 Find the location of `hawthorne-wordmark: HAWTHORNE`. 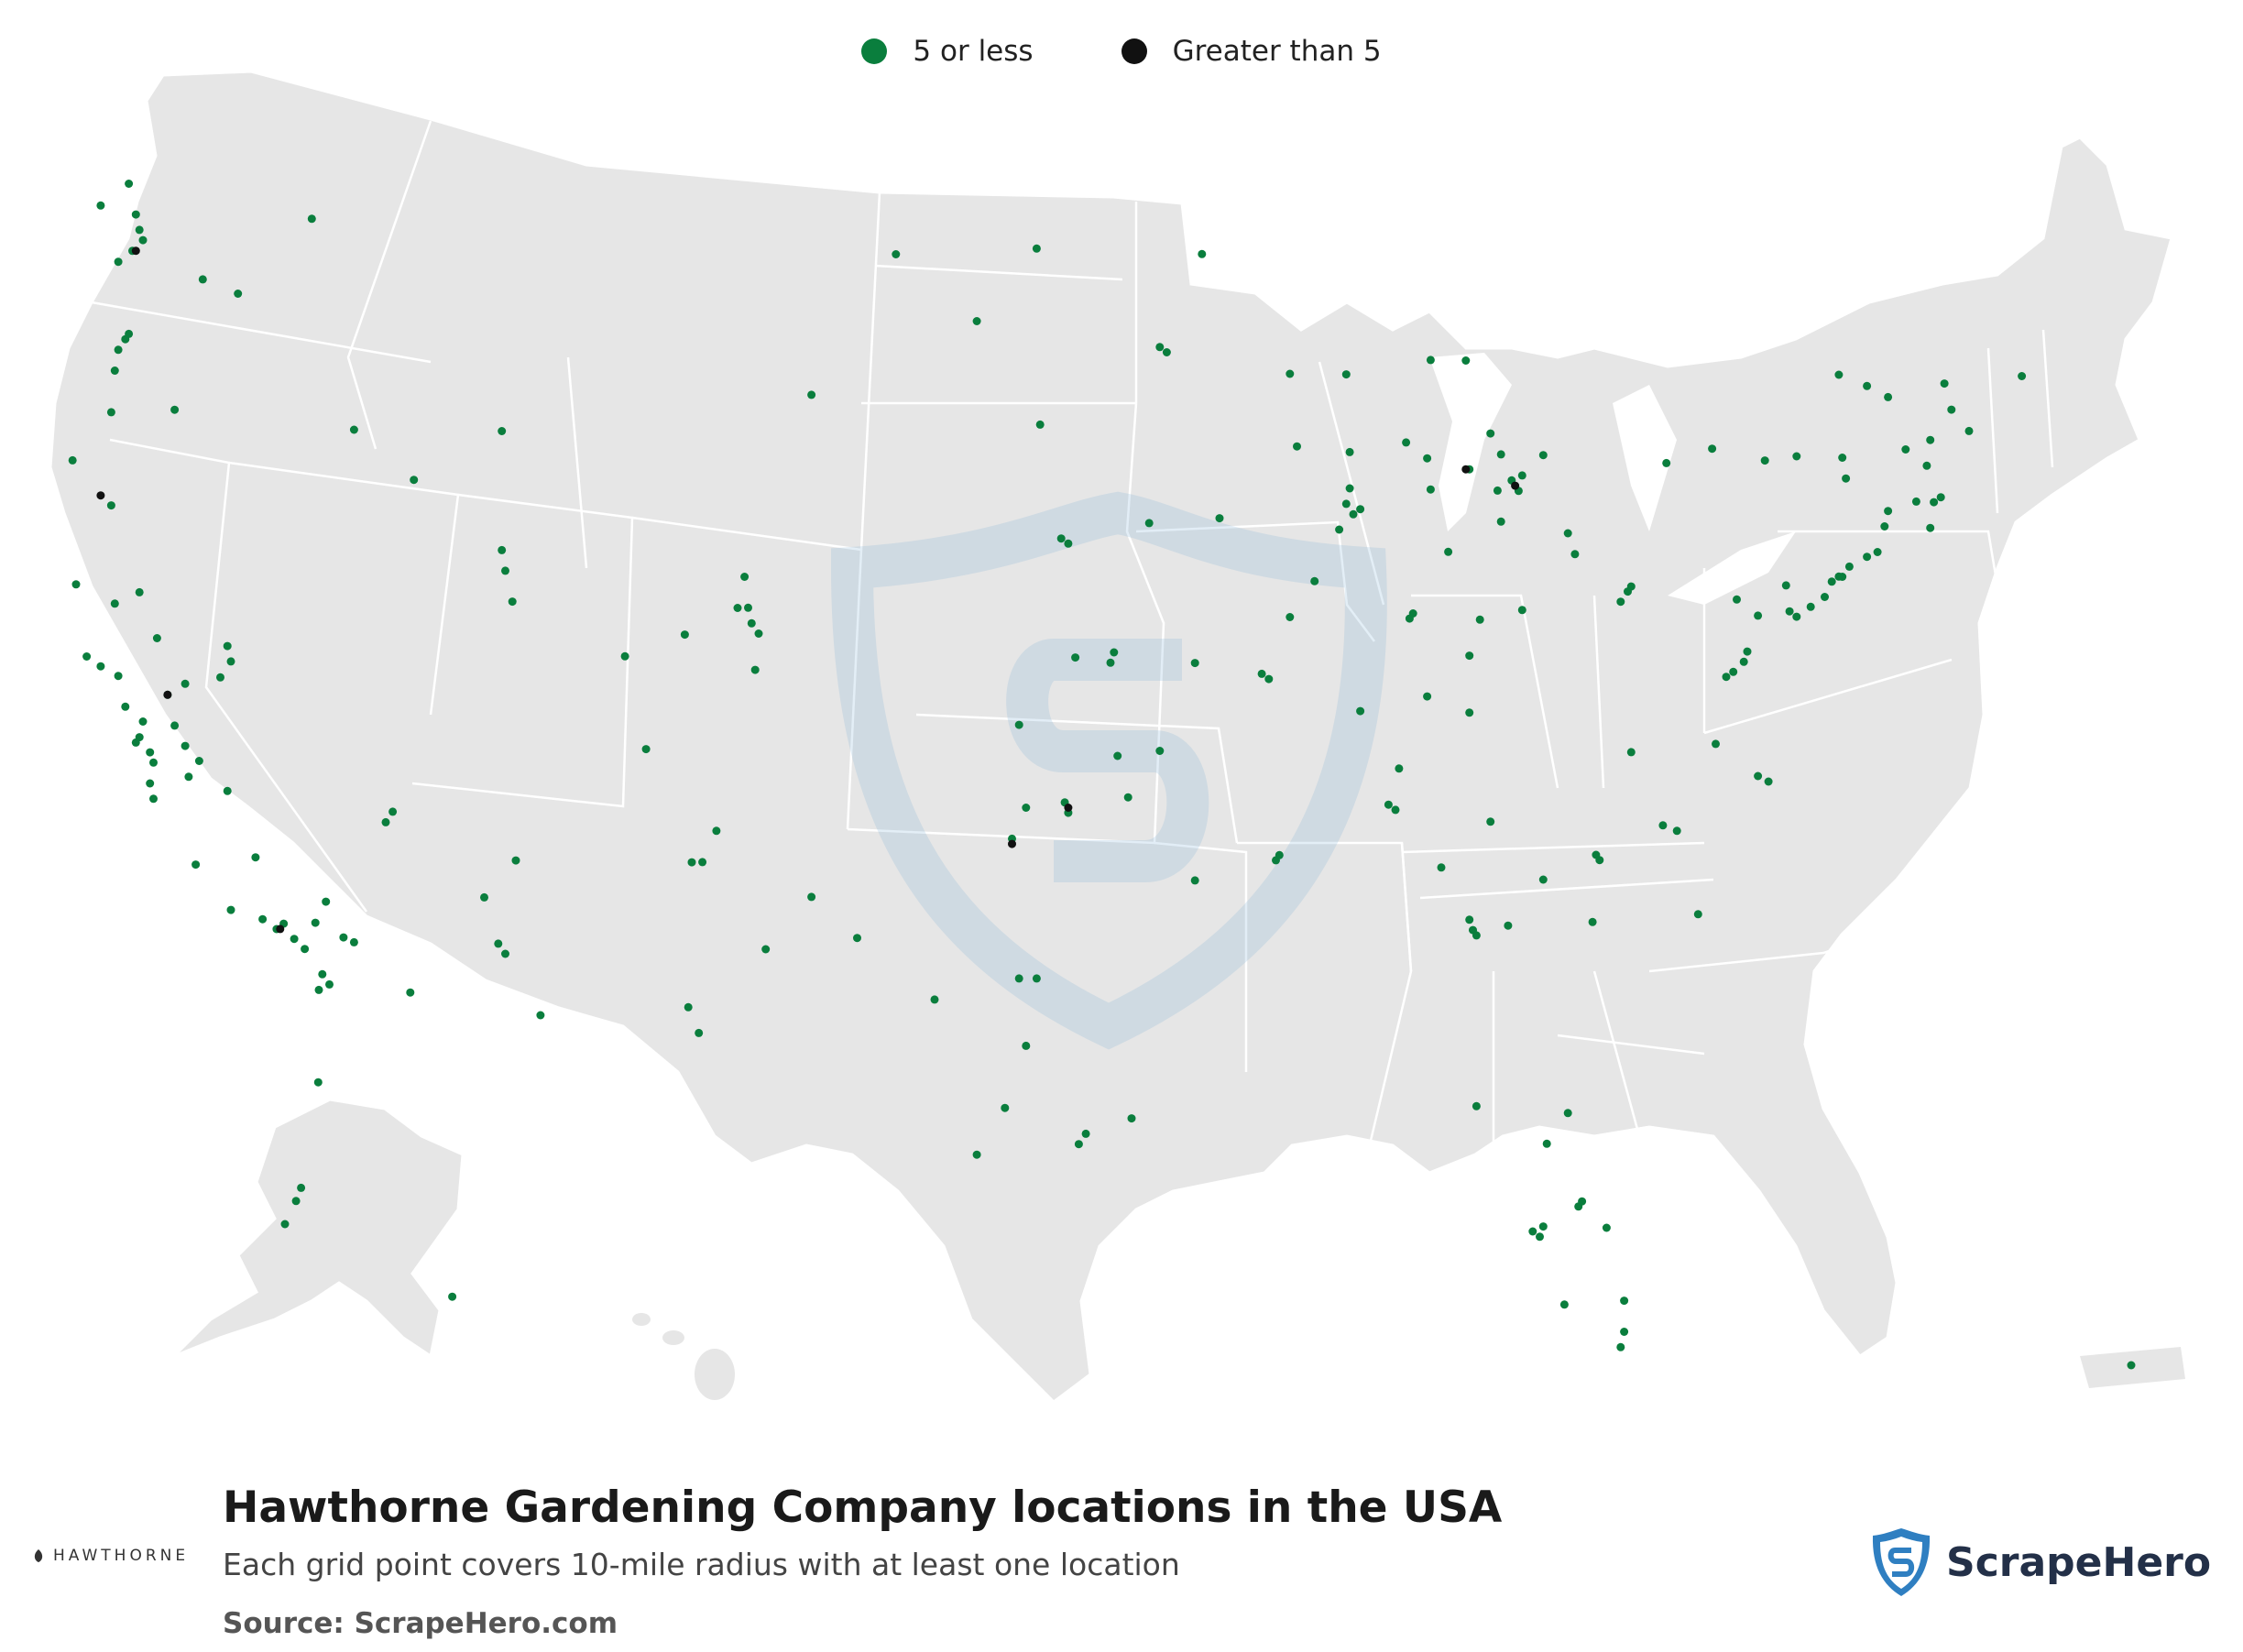

hawthorne-wordmark: HAWTHORNE is located at coordinates (121, 1556).